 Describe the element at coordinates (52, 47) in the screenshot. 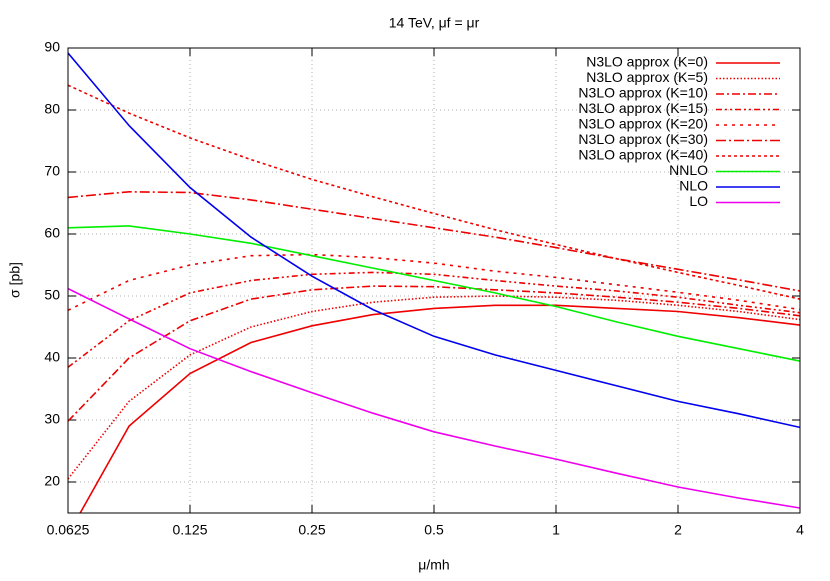

I see `y-tick-label: 90` at that location.